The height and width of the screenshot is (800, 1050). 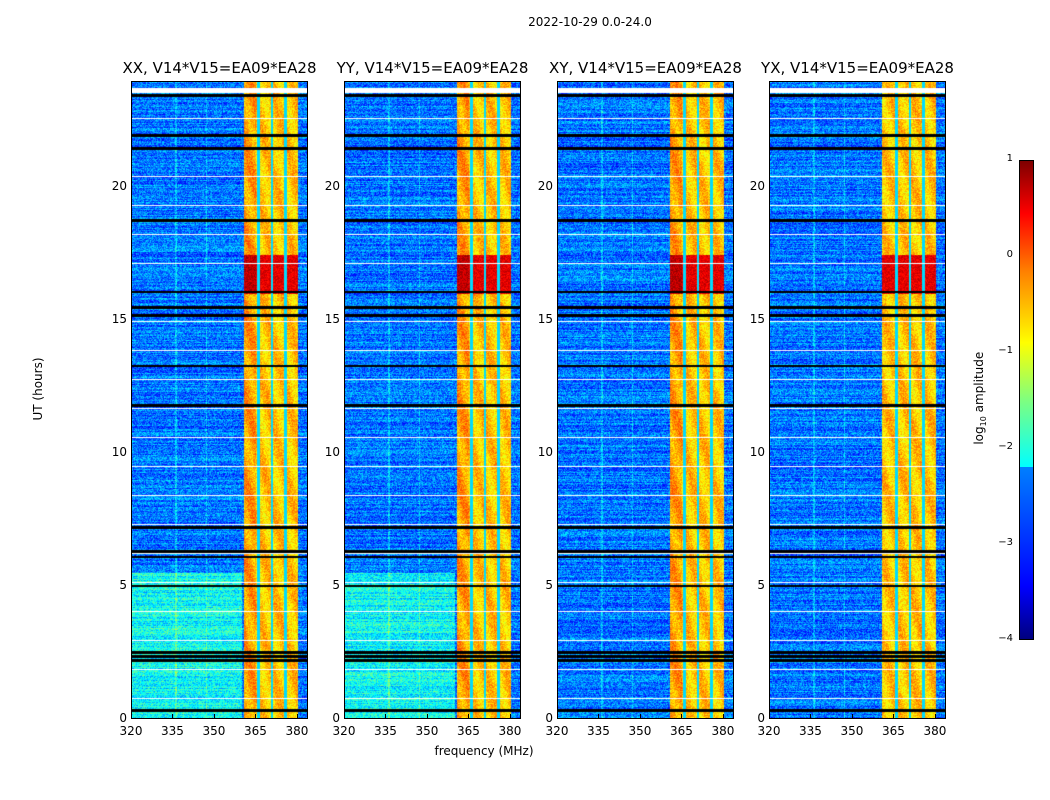 What do you see at coordinates (1026, 400) in the screenshot?
I see `colorbar` at bounding box center [1026, 400].